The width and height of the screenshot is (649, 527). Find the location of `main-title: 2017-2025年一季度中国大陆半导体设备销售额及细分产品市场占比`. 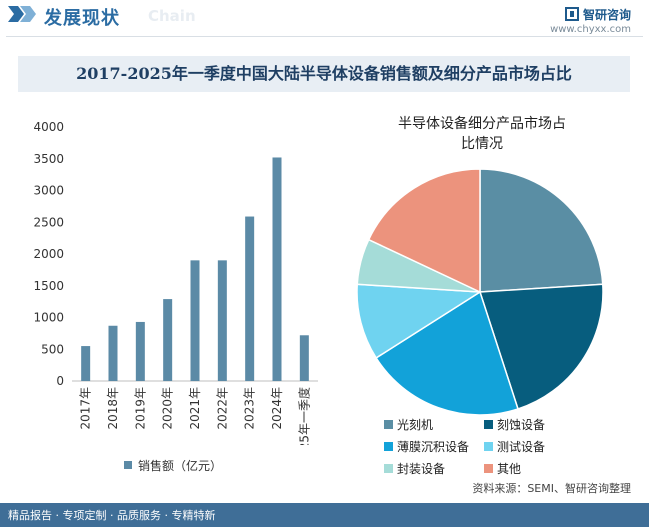

main-title: 2017-2025年一季度中国大陆半导体设备销售额及细分产品市场占比 is located at coordinates (324, 73).